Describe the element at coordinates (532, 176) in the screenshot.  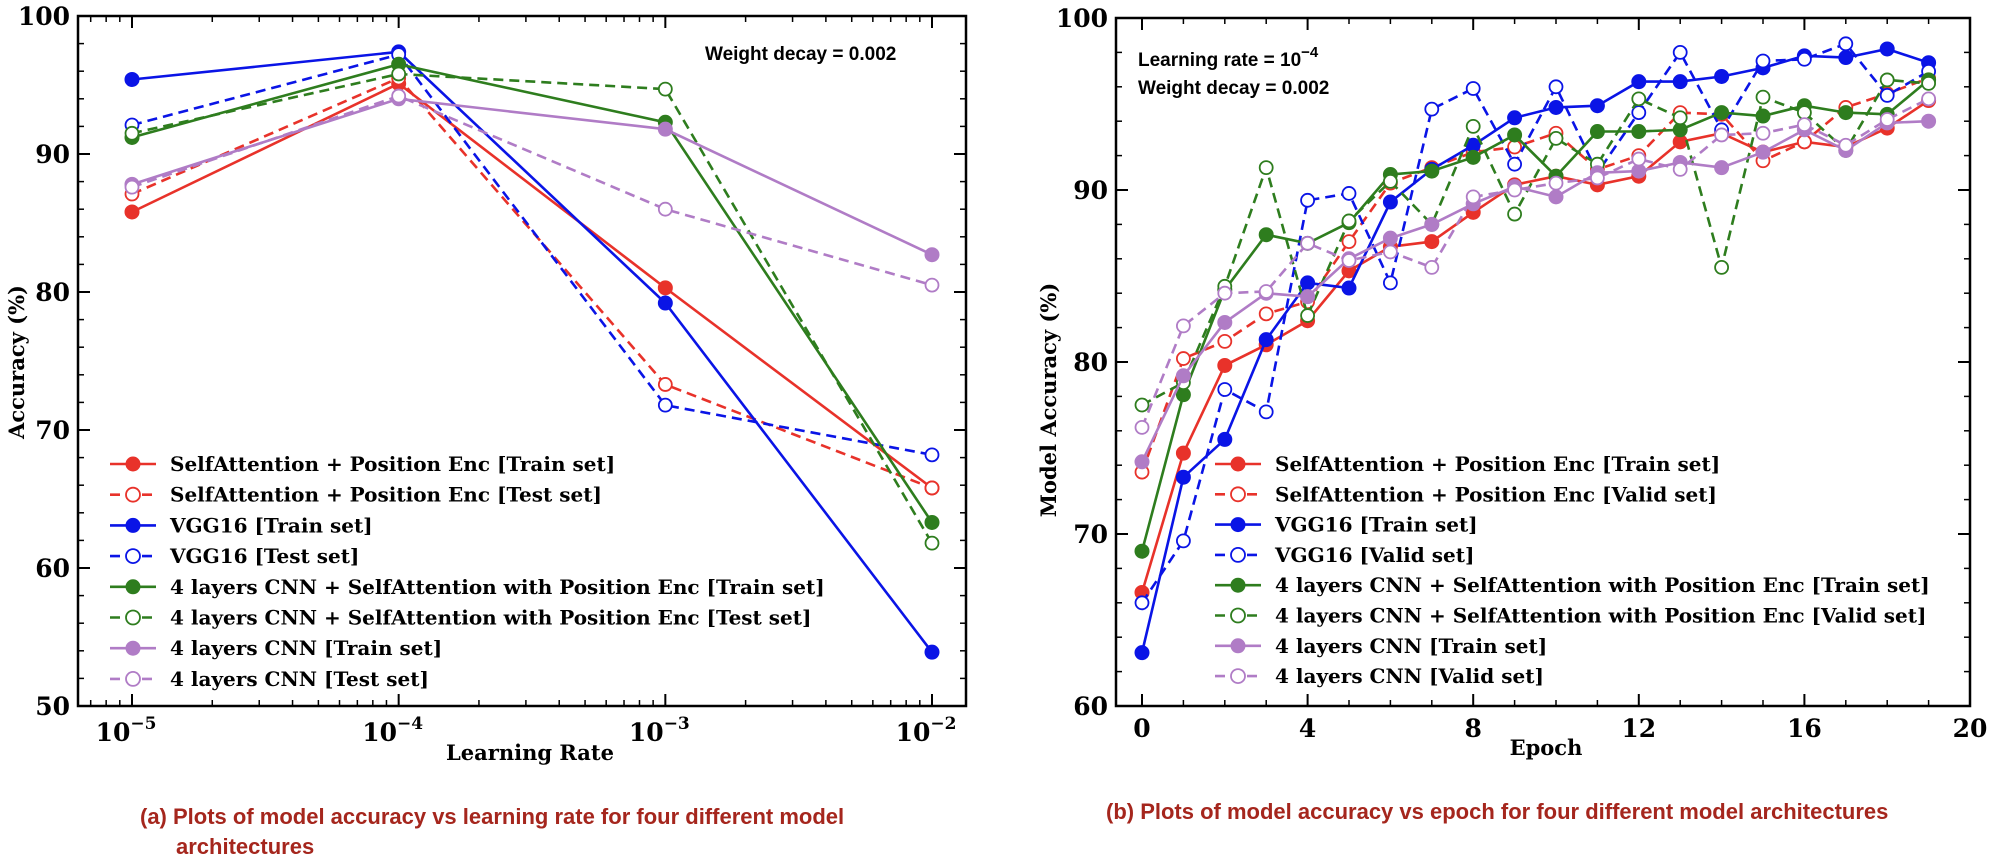
I see `a-series-6-line` at that location.